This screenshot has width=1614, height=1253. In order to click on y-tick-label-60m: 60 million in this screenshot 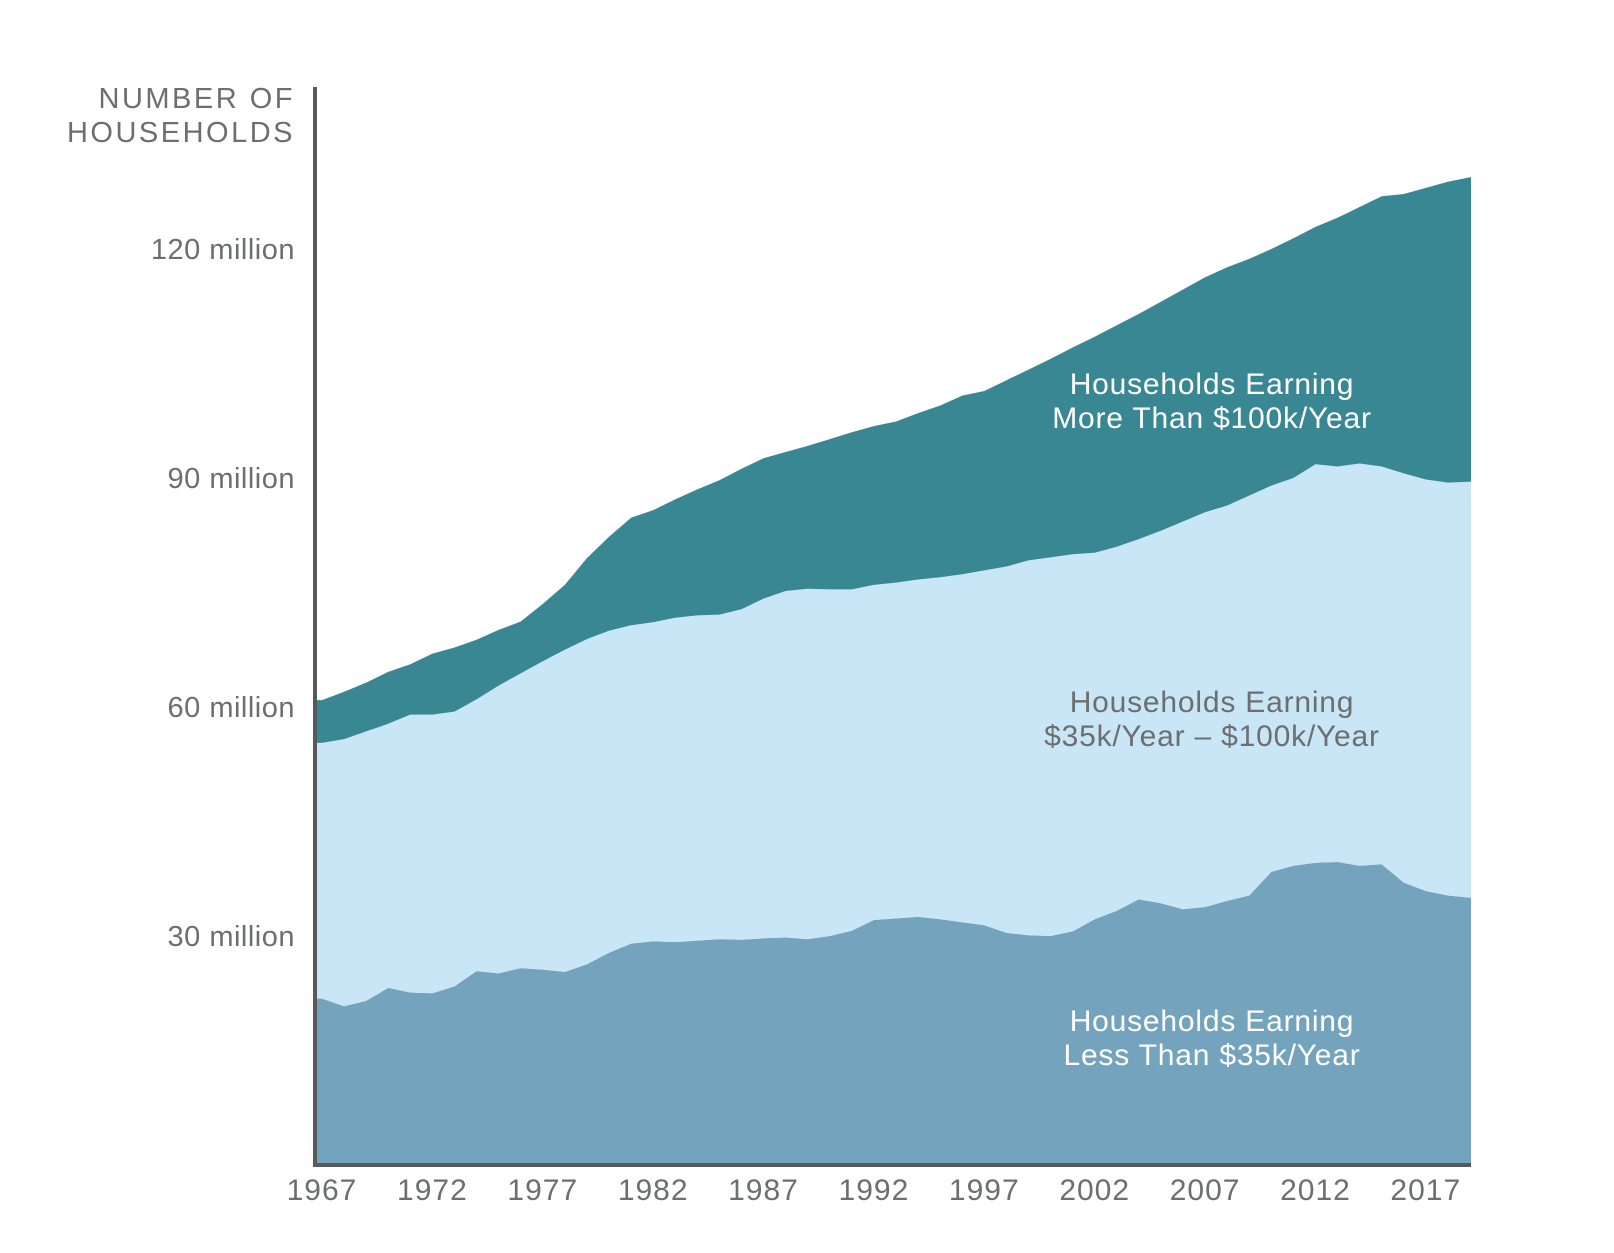, I will do `click(232, 708)`.